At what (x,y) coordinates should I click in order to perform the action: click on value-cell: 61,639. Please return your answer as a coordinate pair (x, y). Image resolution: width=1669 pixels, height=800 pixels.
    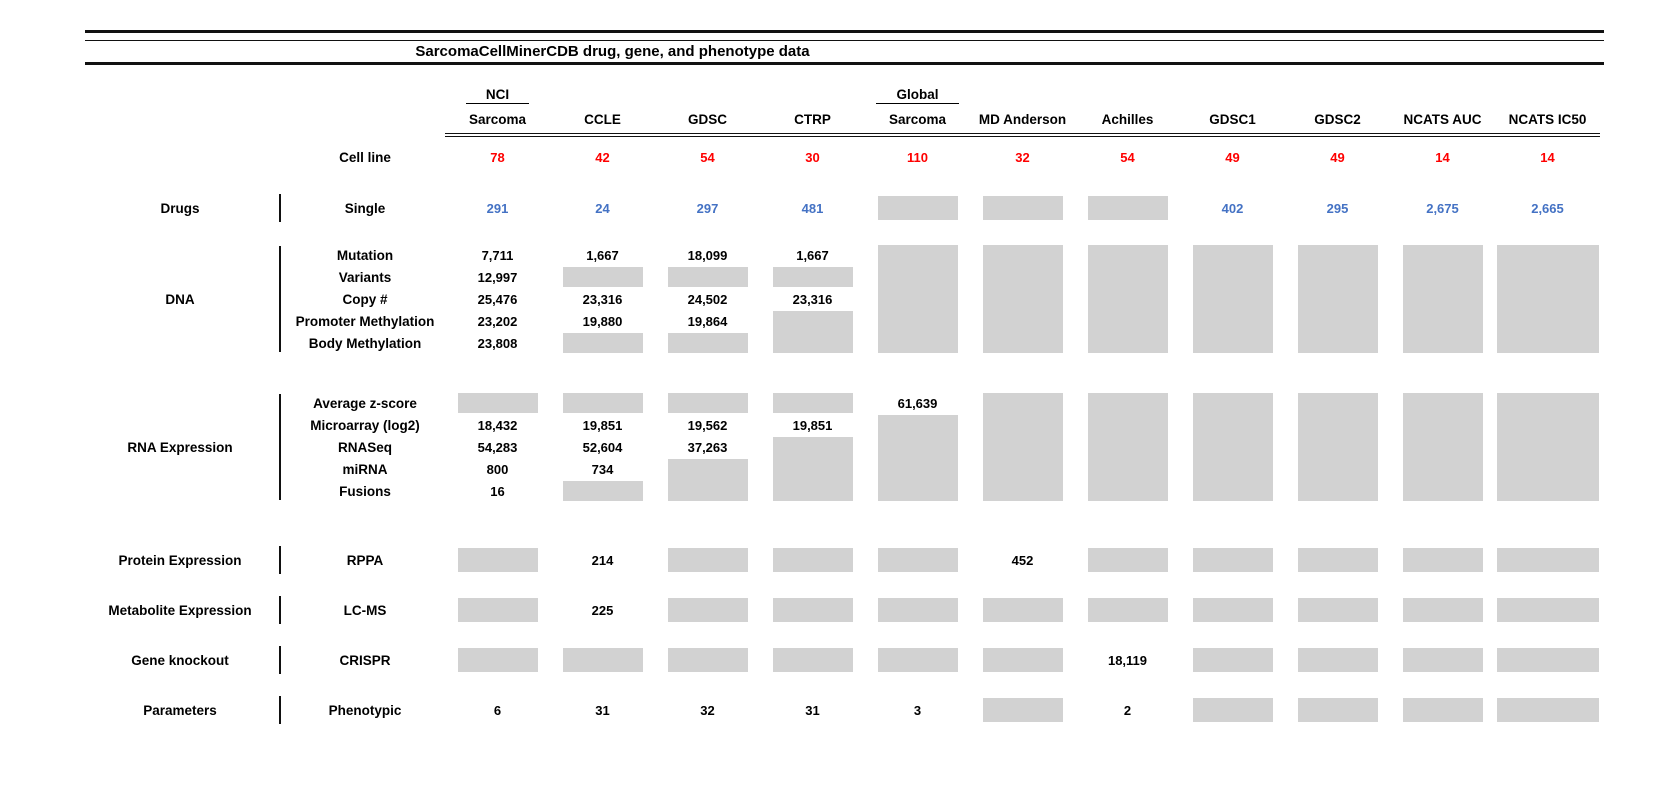
    Looking at the image, I should click on (917, 403).